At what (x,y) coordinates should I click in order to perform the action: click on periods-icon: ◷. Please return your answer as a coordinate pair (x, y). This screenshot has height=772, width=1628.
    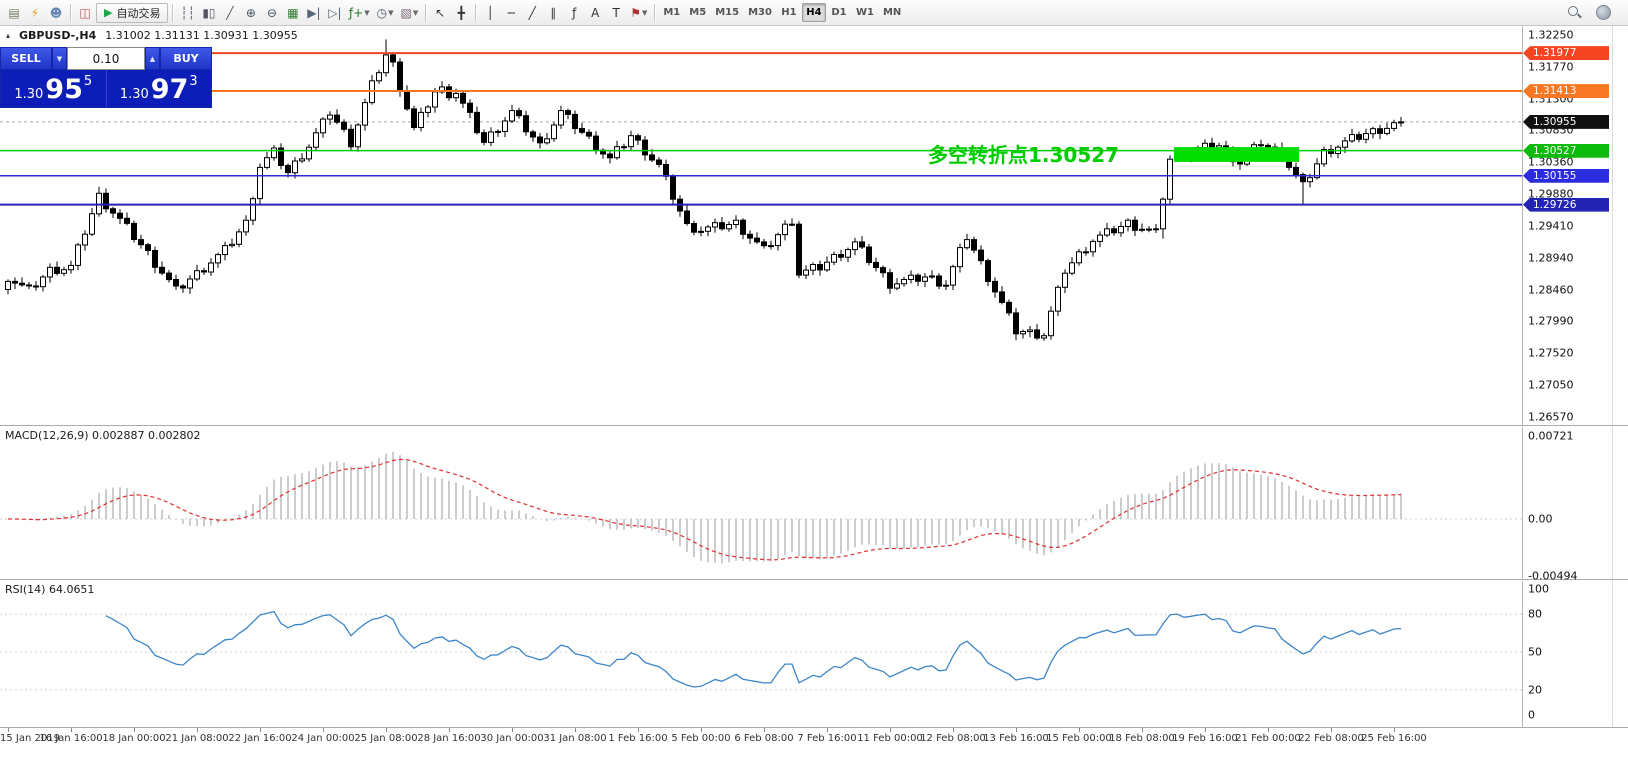
    Looking at the image, I should click on (382, 12).